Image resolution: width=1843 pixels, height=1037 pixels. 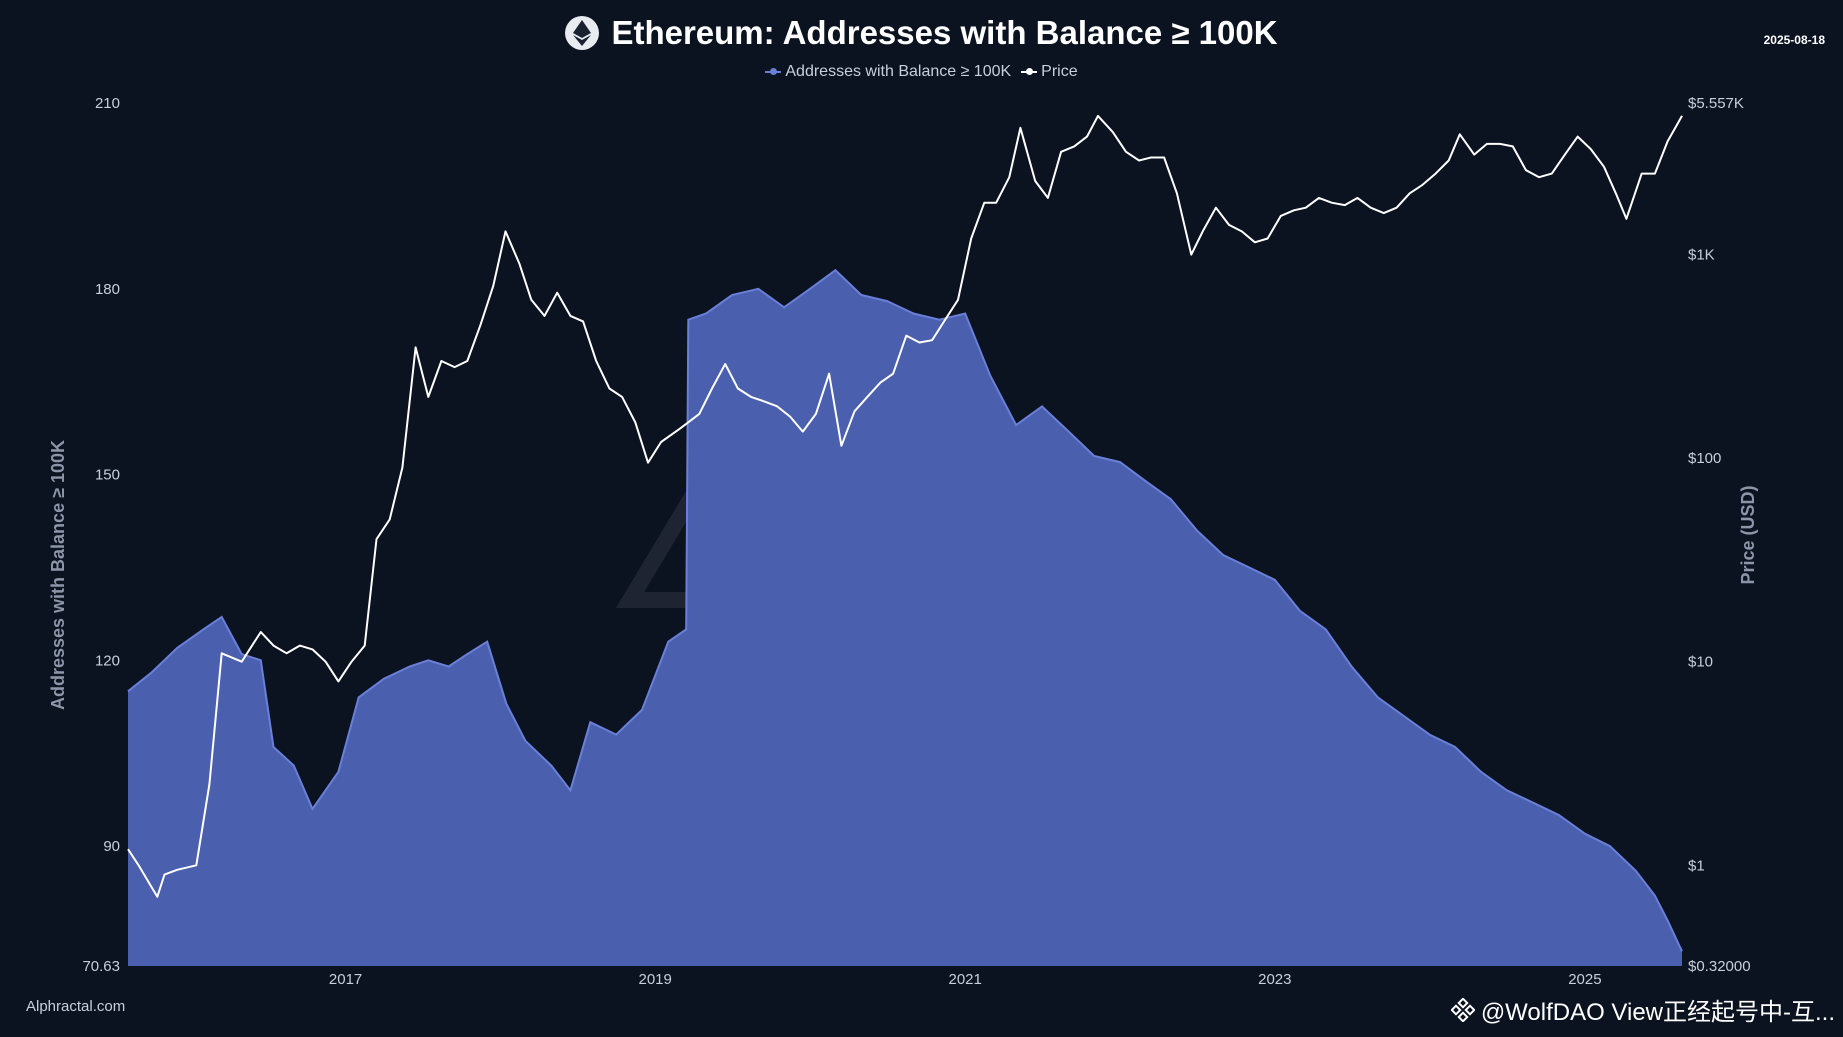 What do you see at coordinates (1059, 71) in the screenshot?
I see `legend-label-price: Price` at bounding box center [1059, 71].